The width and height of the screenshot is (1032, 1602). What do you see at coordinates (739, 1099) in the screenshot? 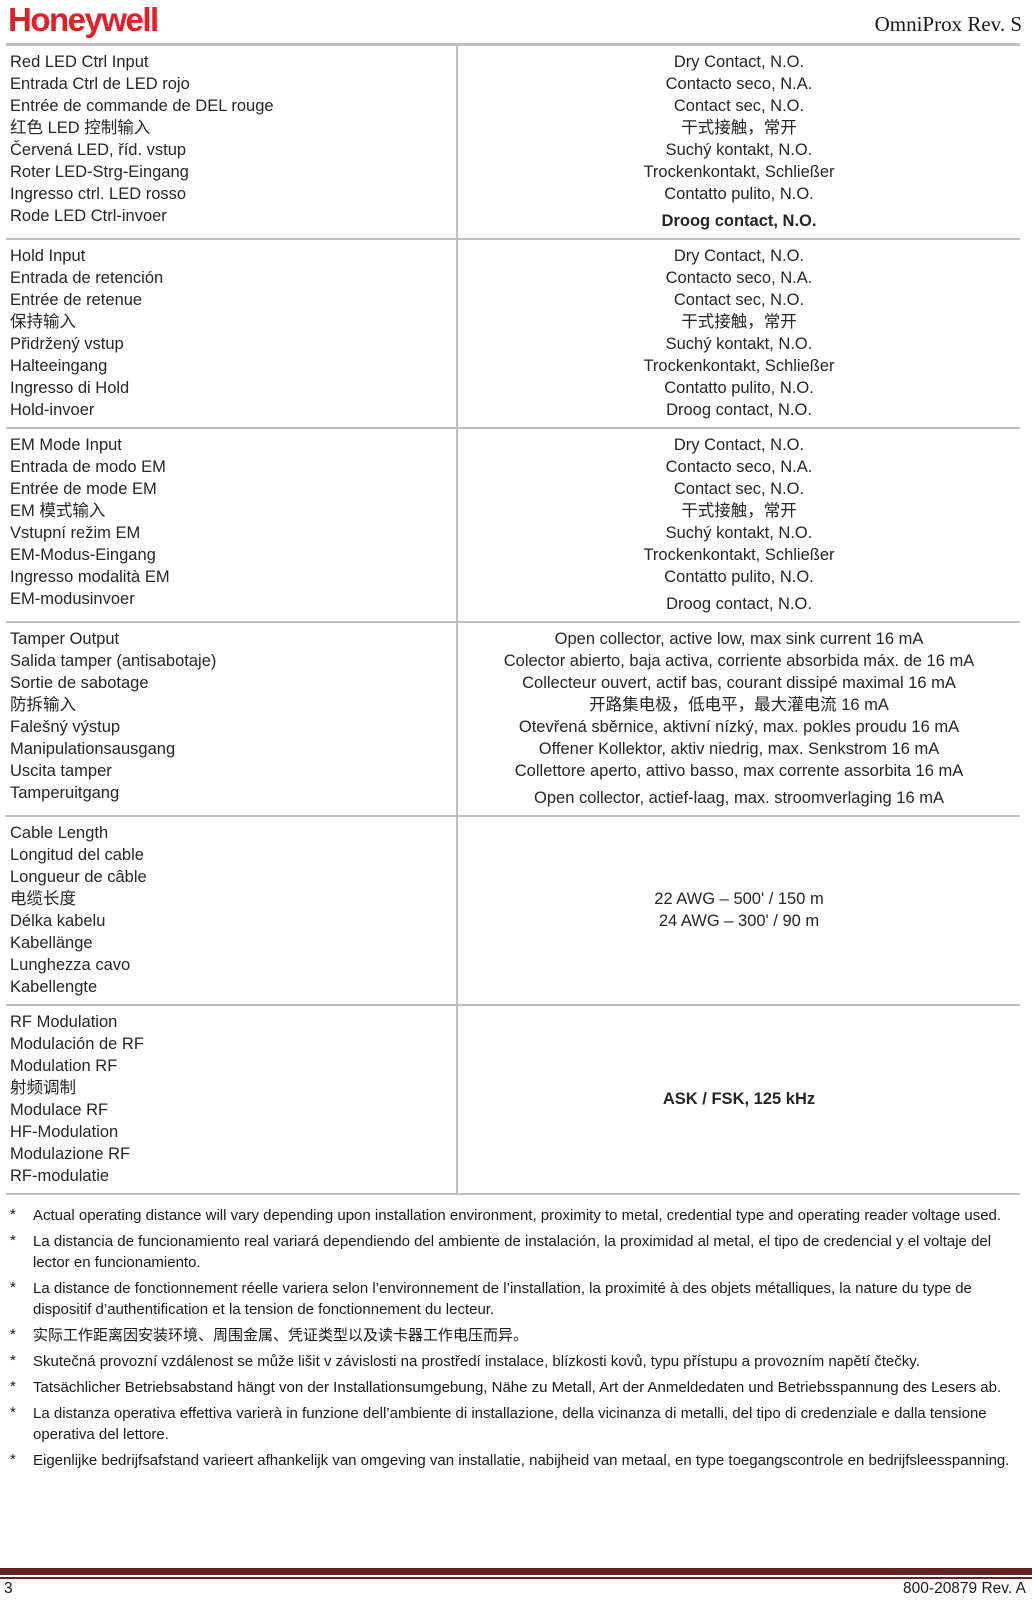
I see `spec-value-cell: ASK / FSK, 125 kHz` at bounding box center [739, 1099].